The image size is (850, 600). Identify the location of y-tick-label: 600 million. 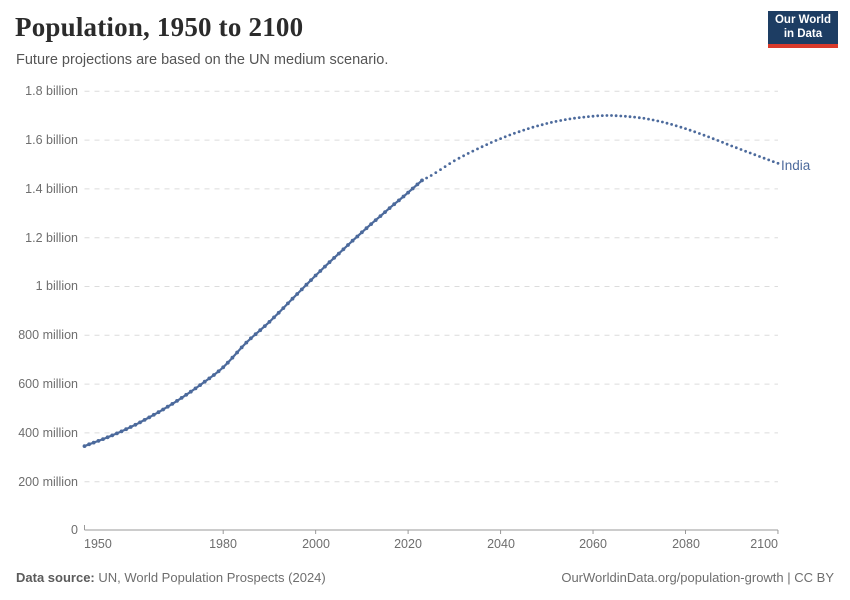
(48, 384).